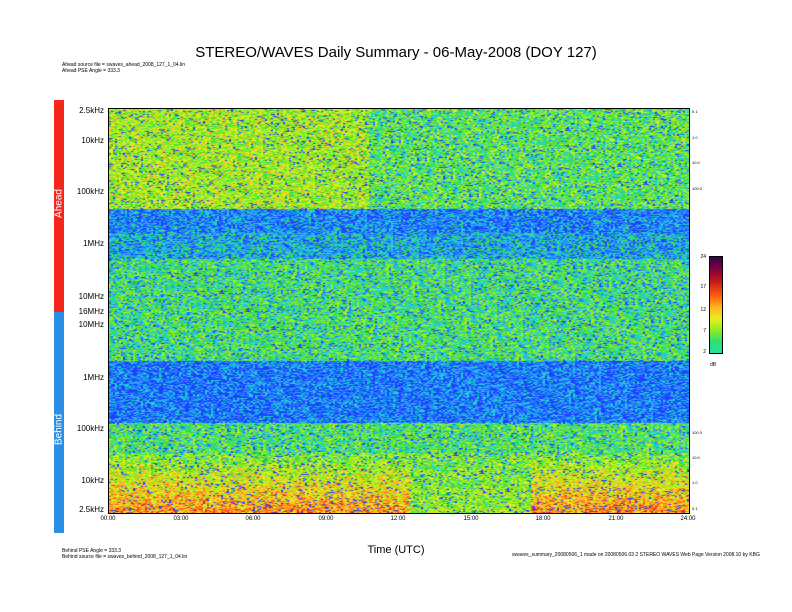 This screenshot has height=612, width=792. Describe the element at coordinates (695, 111) in the screenshot. I see `ahead-rtick-0-1: 0.1` at that location.